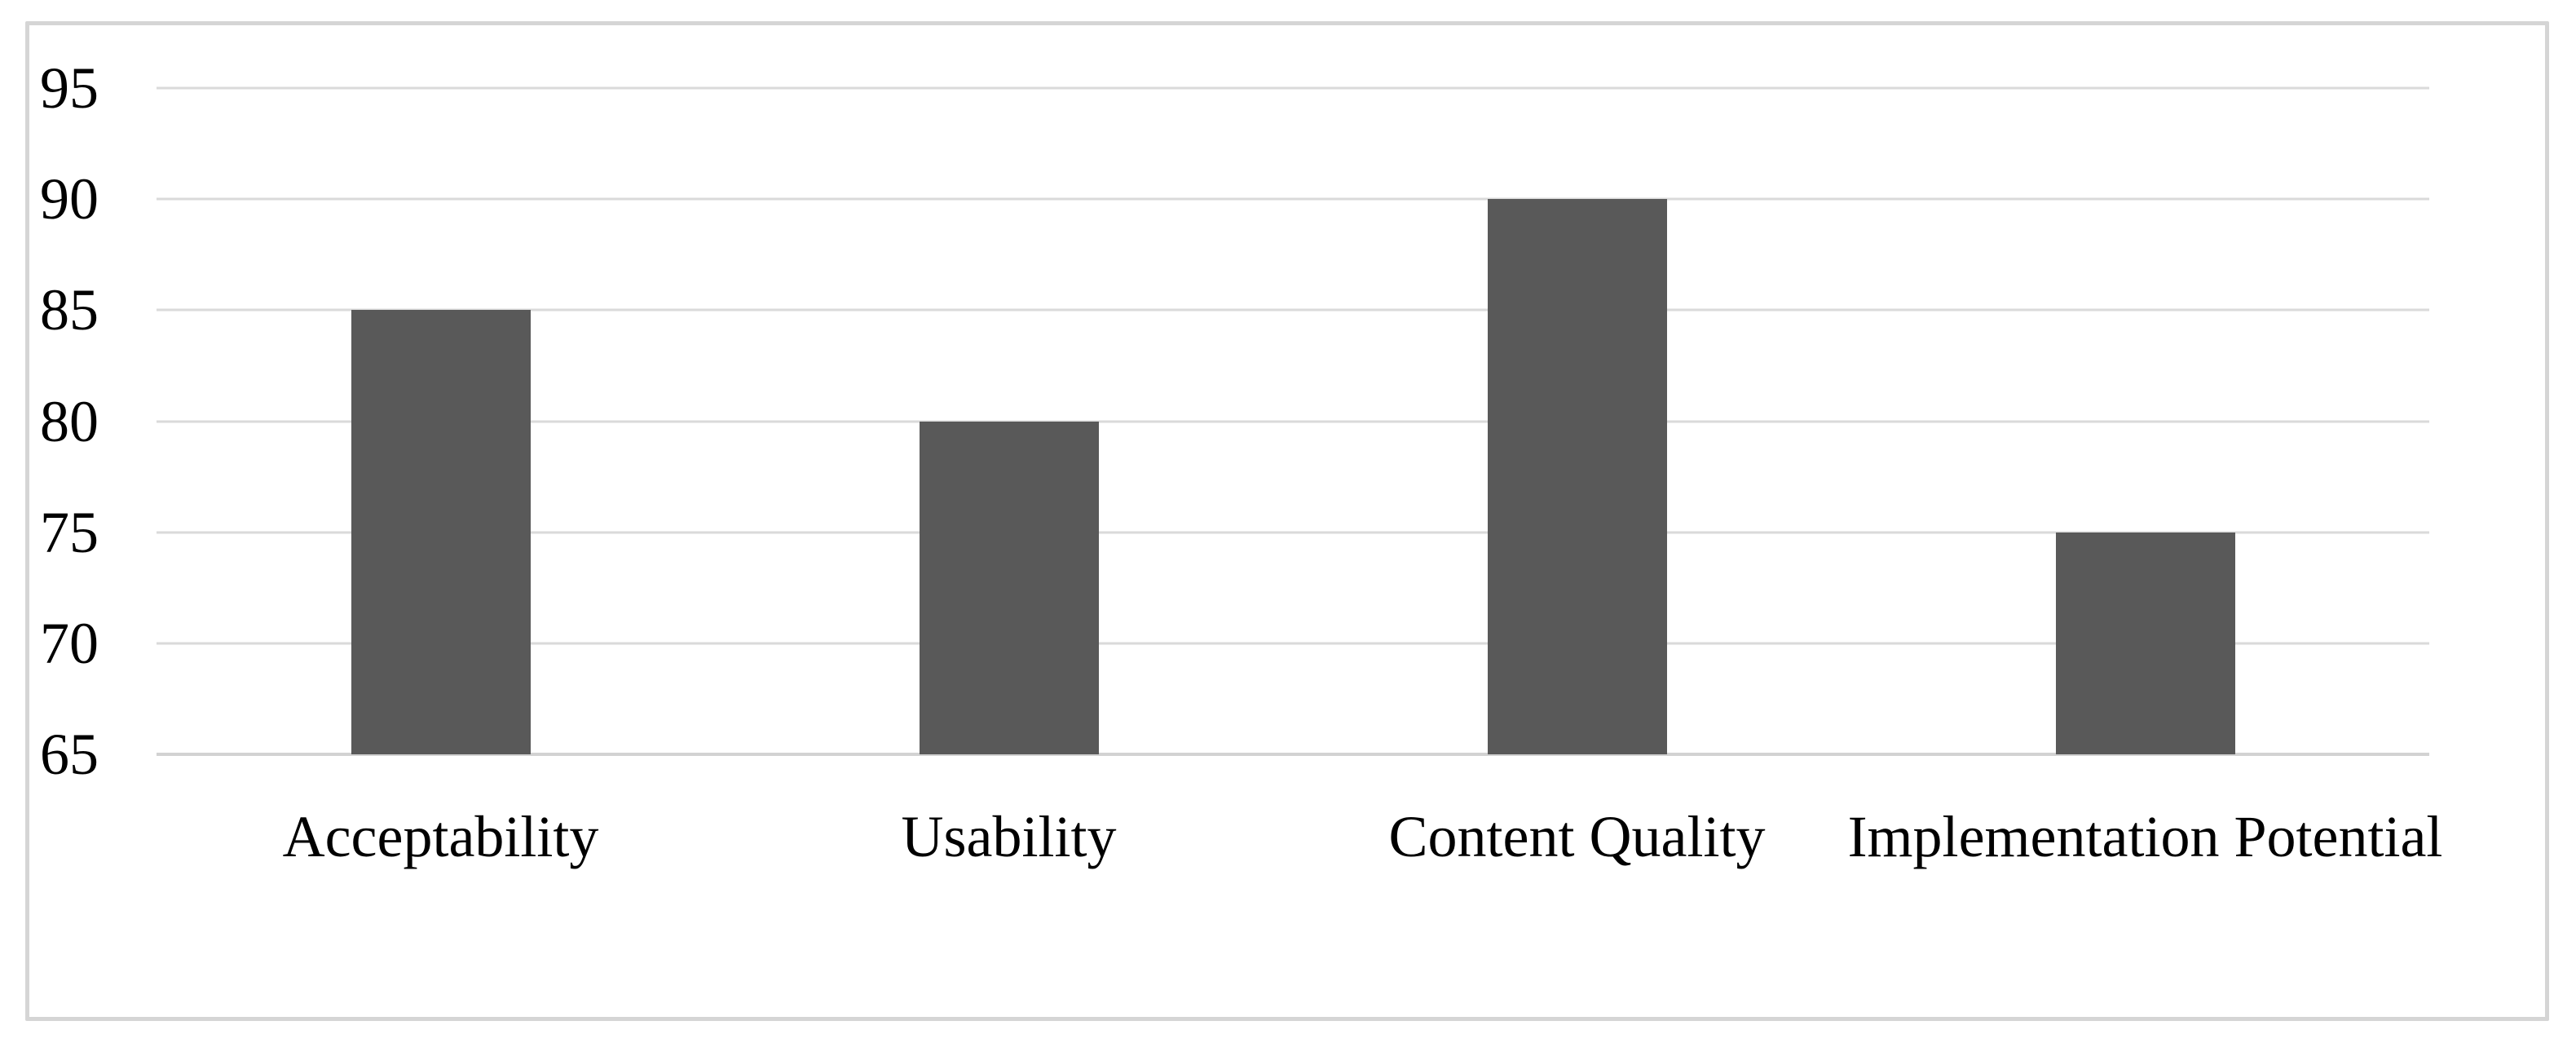 The image size is (2576, 1043). Describe the element at coordinates (69, 643) in the screenshot. I see `y-tick-label-70: 70` at that location.